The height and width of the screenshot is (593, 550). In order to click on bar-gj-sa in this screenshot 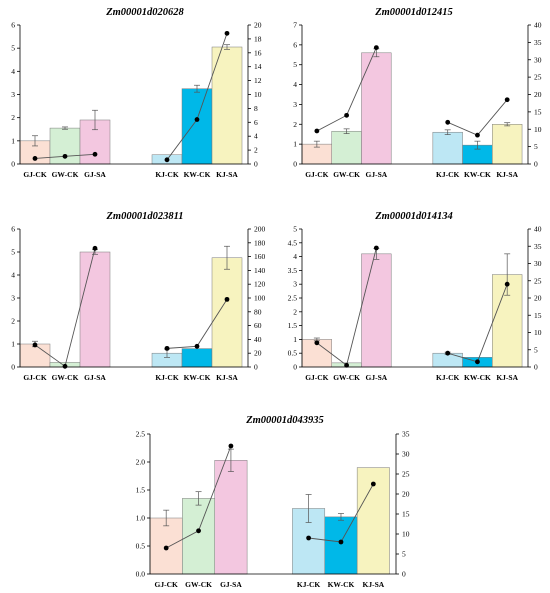, I will do `click(376, 310)`.